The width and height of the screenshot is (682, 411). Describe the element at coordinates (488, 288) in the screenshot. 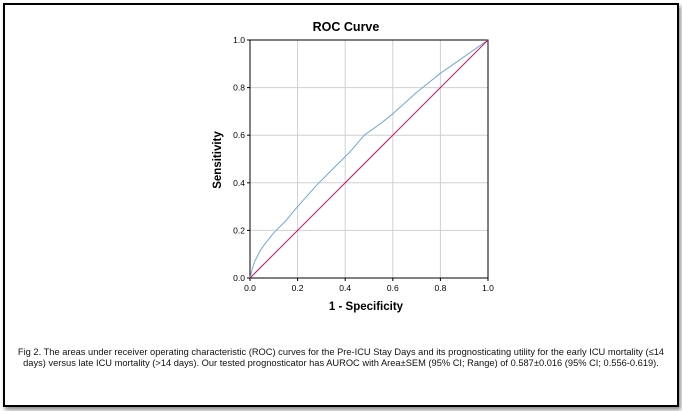

I see `x-tick-label: 1.0` at that location.